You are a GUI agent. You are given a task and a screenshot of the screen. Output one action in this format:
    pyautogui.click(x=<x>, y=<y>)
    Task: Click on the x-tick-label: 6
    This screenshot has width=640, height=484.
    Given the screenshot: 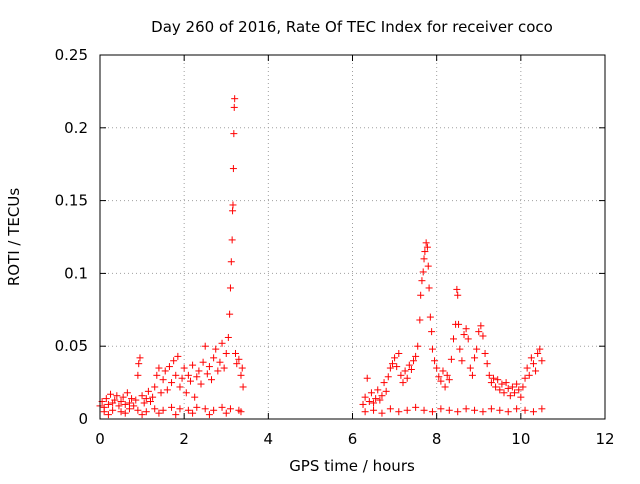 What is the action you would take?
    pyautogui.click(x=353, y=439)
    